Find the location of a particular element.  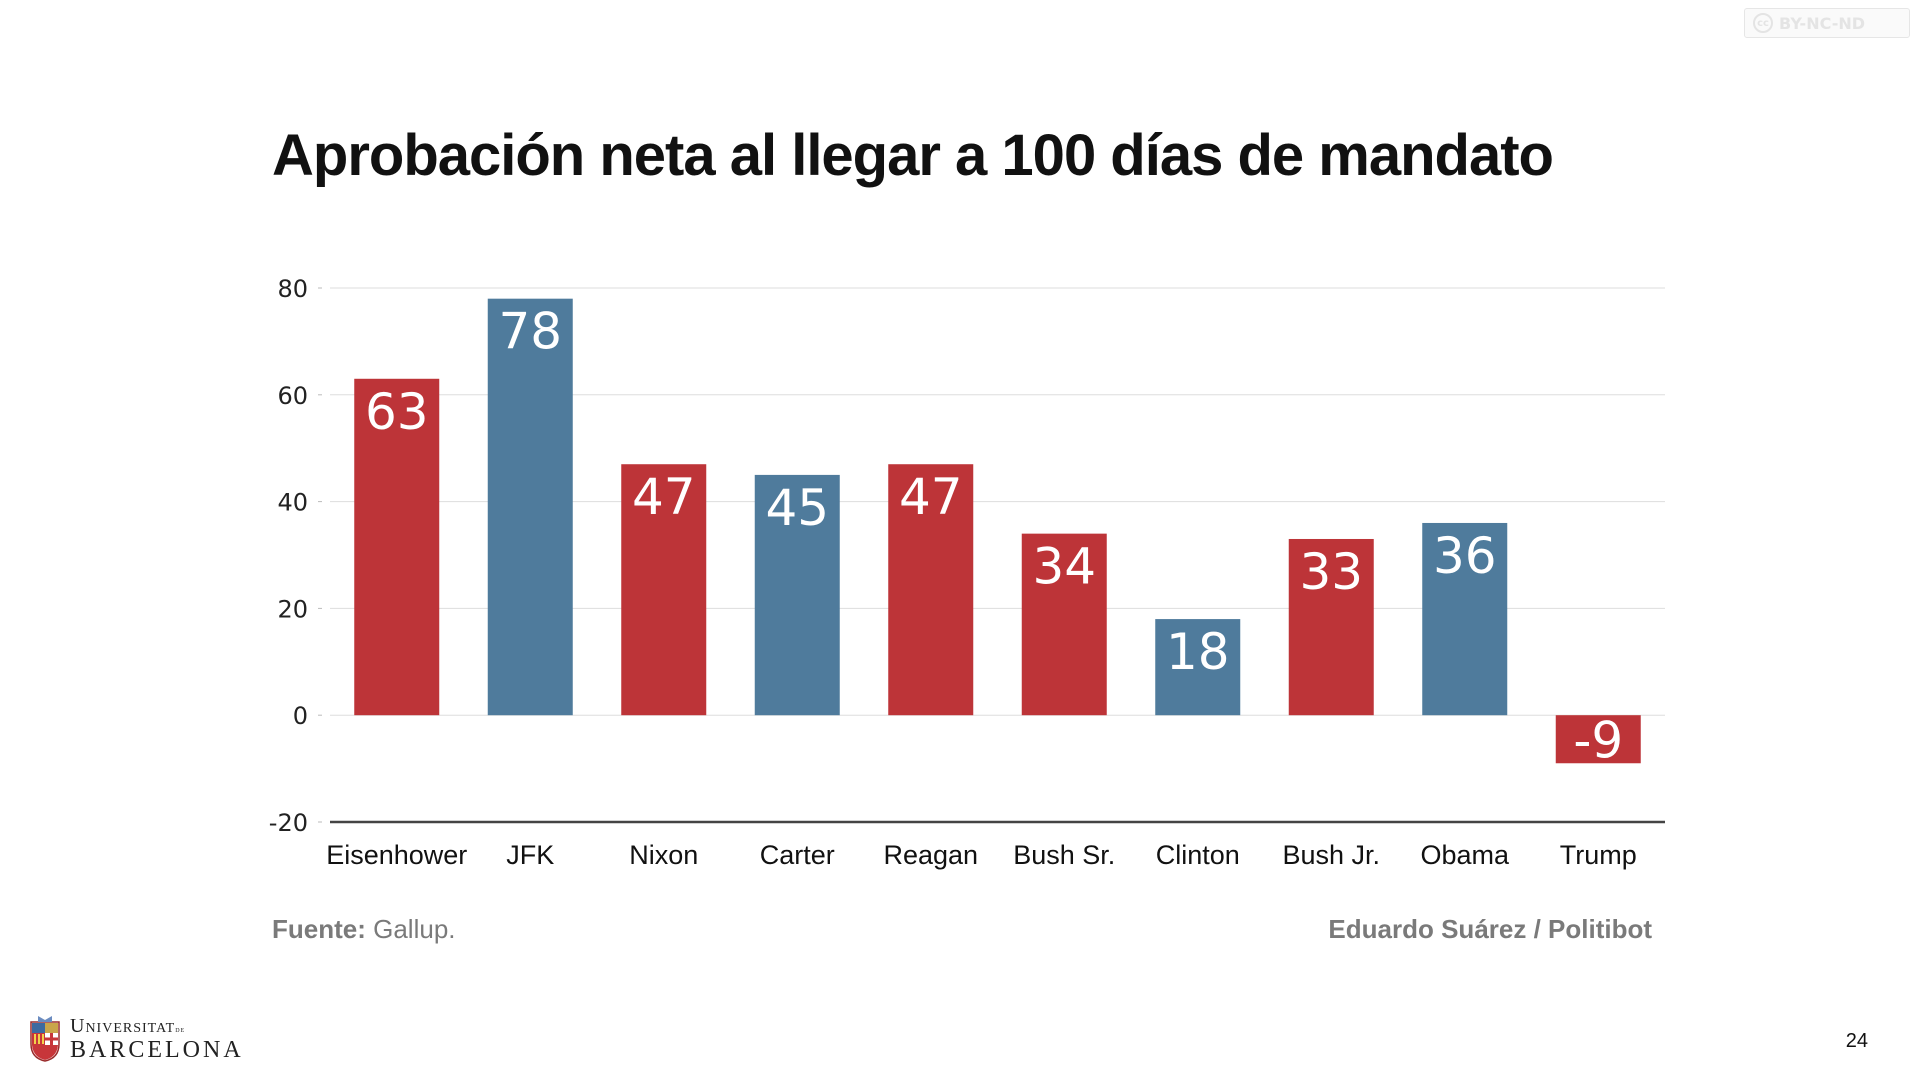

credit: Eduardo Suárez / Politibot is located at coordinates (1490, 929).